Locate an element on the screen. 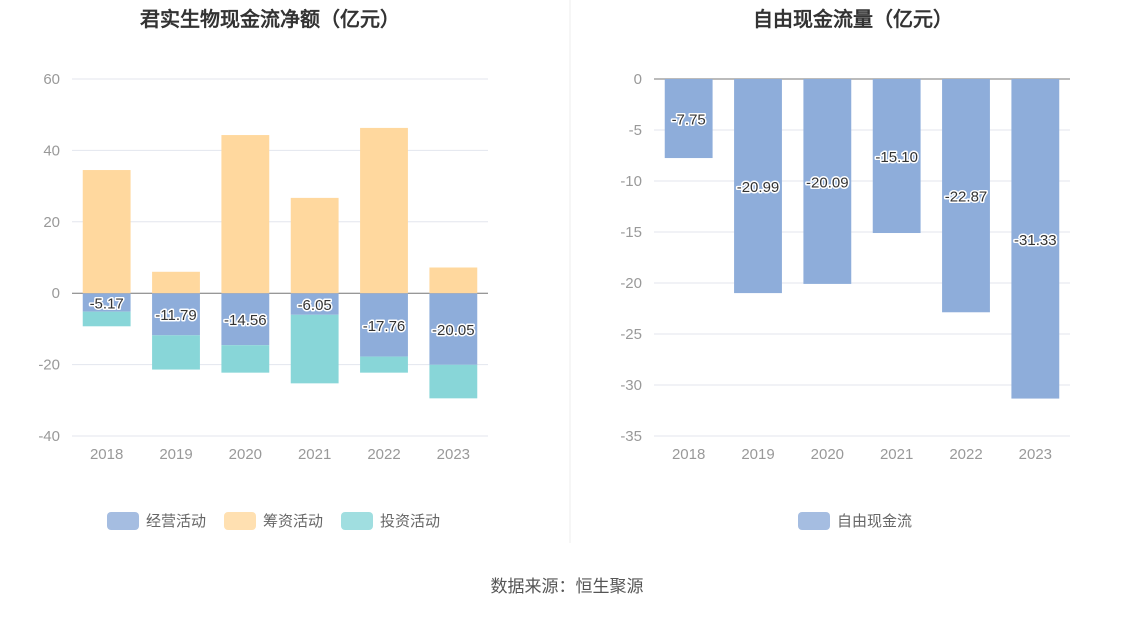  left-legend: 经营活动 筹资活动 投资活动 is located at coordinates (273, 521).